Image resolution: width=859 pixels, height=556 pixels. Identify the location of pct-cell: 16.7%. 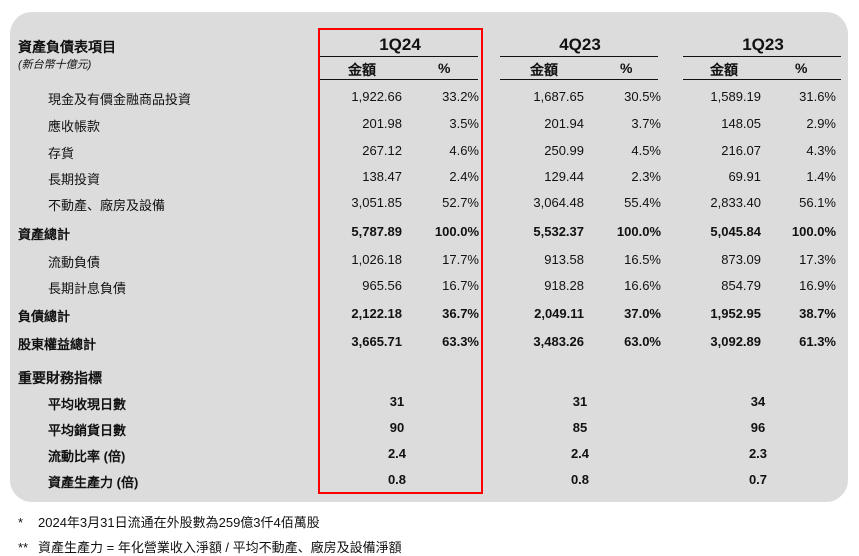
(460, 285).